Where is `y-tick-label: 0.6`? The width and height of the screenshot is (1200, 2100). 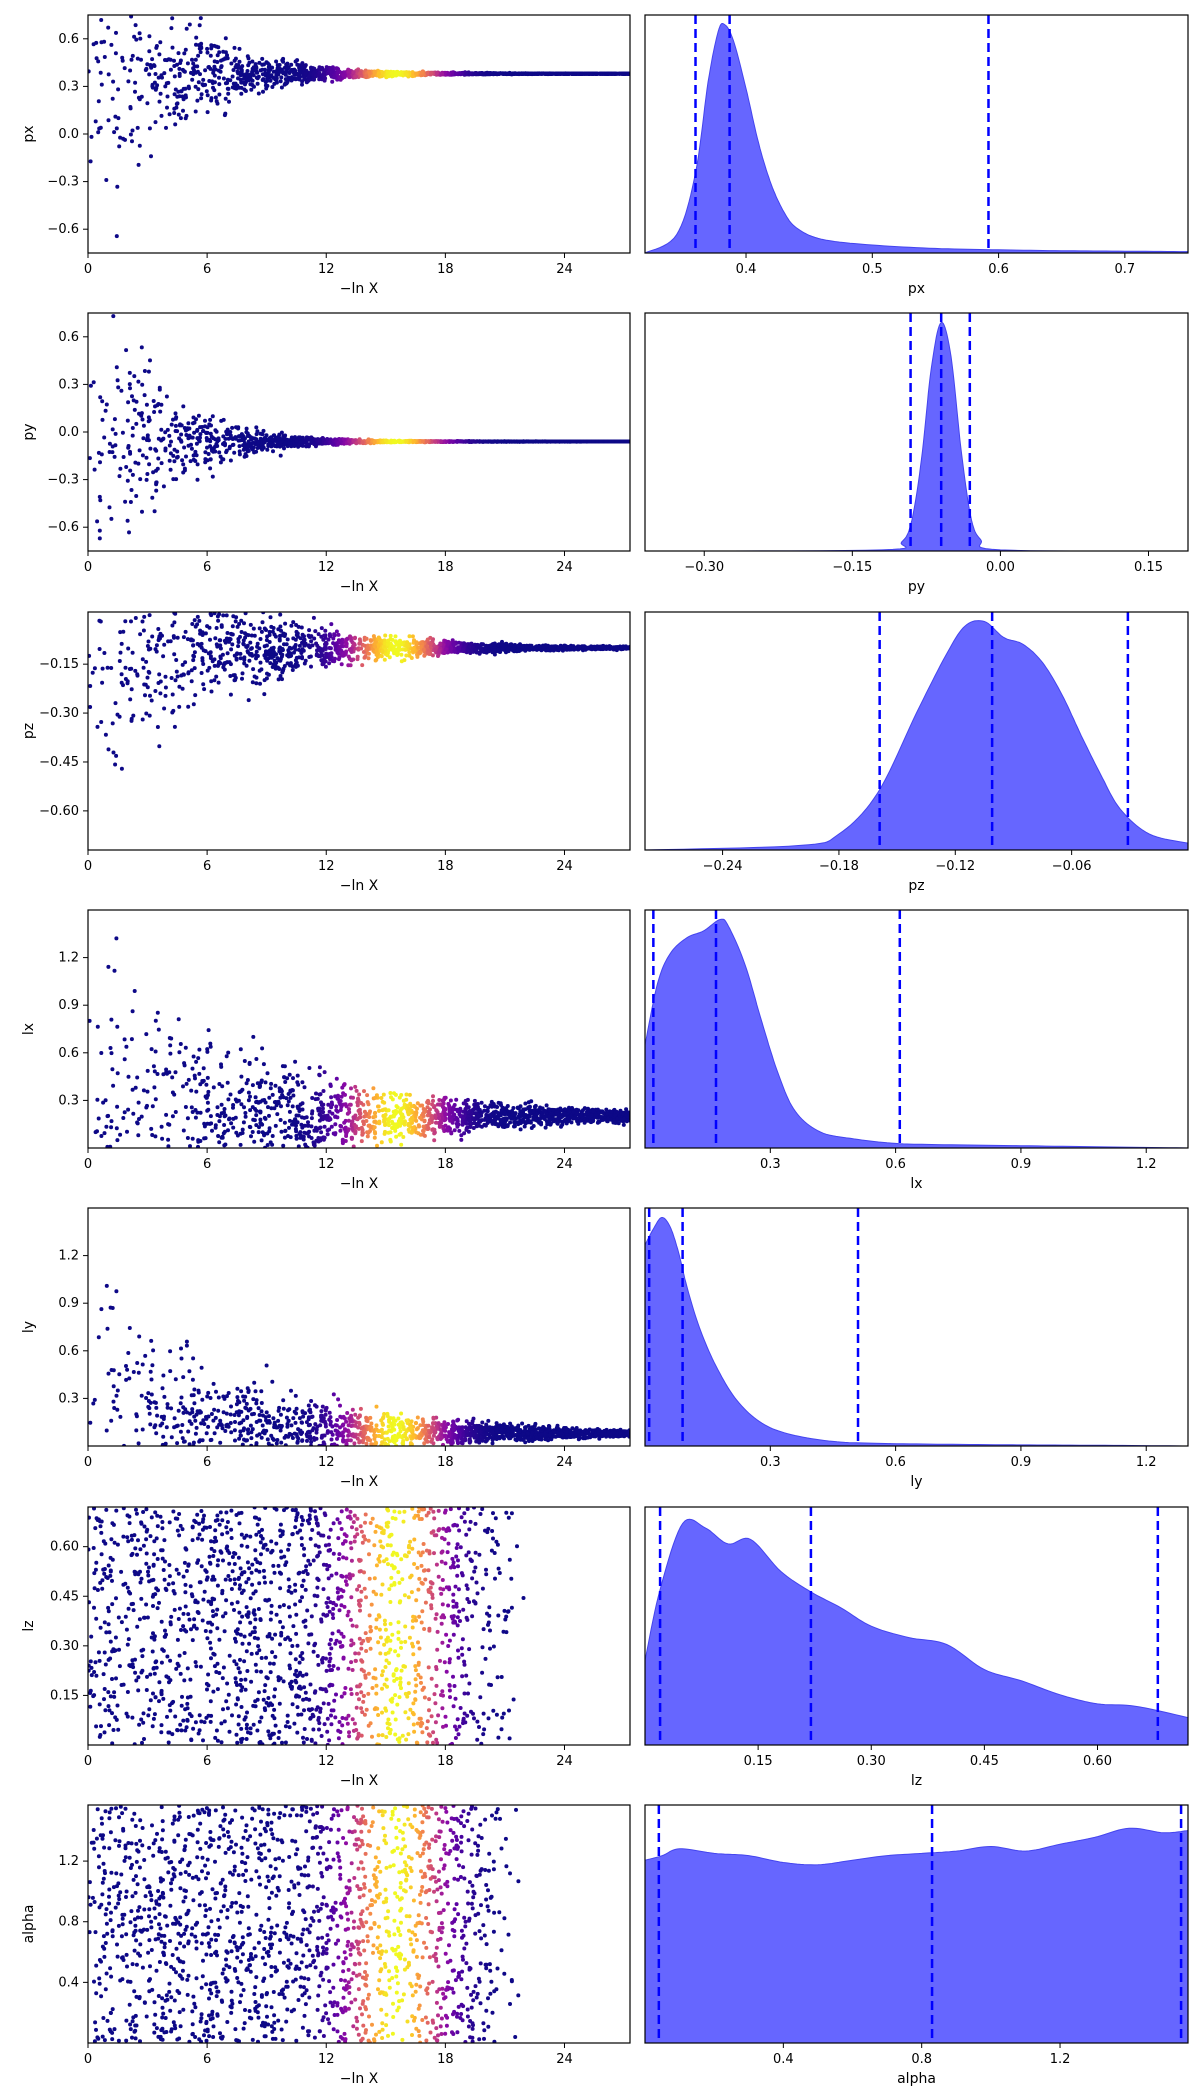 y-tick-label: 0.6 is located at coordinates (68, 337).